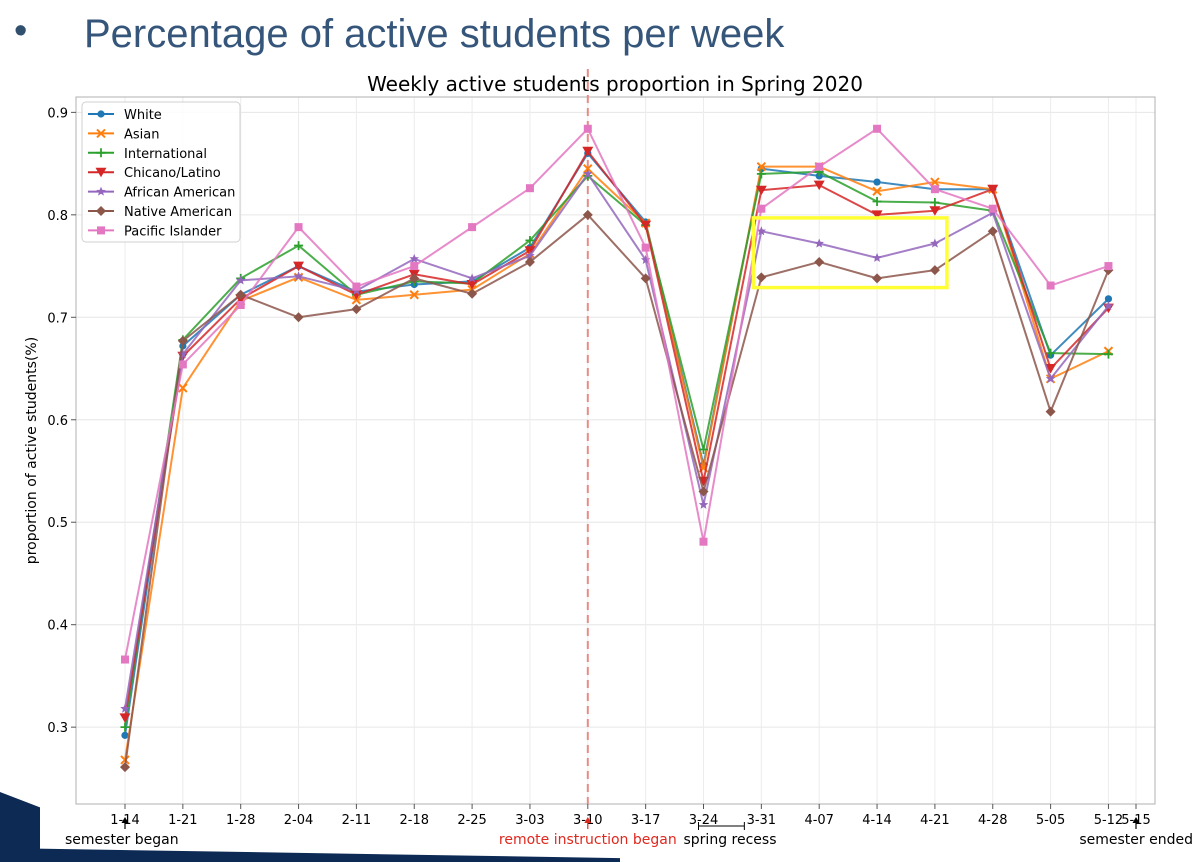 The height and width of the screenshot is (862, 1200). What do you see at coordinates (57, 113) in the screenshot?
I see `y-tick-label: 0.9` at bounding box center [57, 113].